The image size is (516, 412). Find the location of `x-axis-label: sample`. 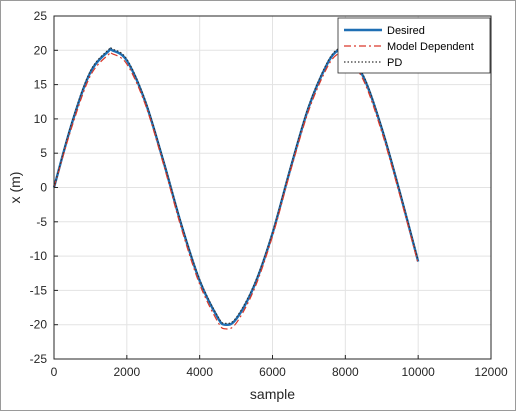

x-axis-label: sample is located at coordinates (272, 394).